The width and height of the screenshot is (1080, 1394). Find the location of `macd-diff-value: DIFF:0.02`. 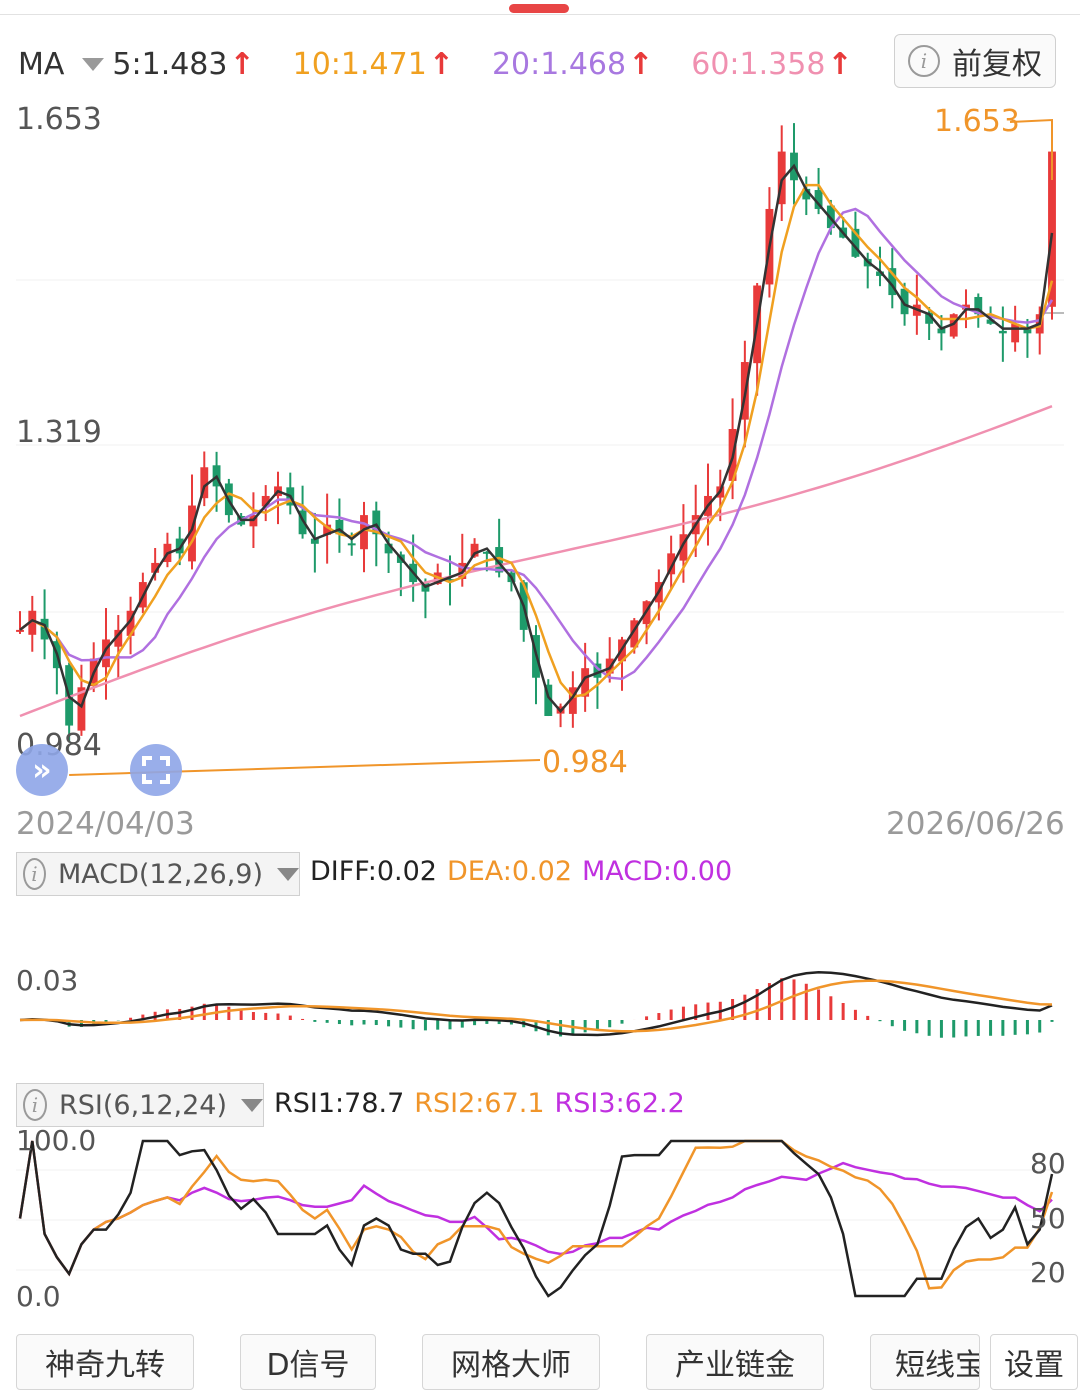

macd-diff-value: DIFF:0.02 is located at coordinates (373, 871).